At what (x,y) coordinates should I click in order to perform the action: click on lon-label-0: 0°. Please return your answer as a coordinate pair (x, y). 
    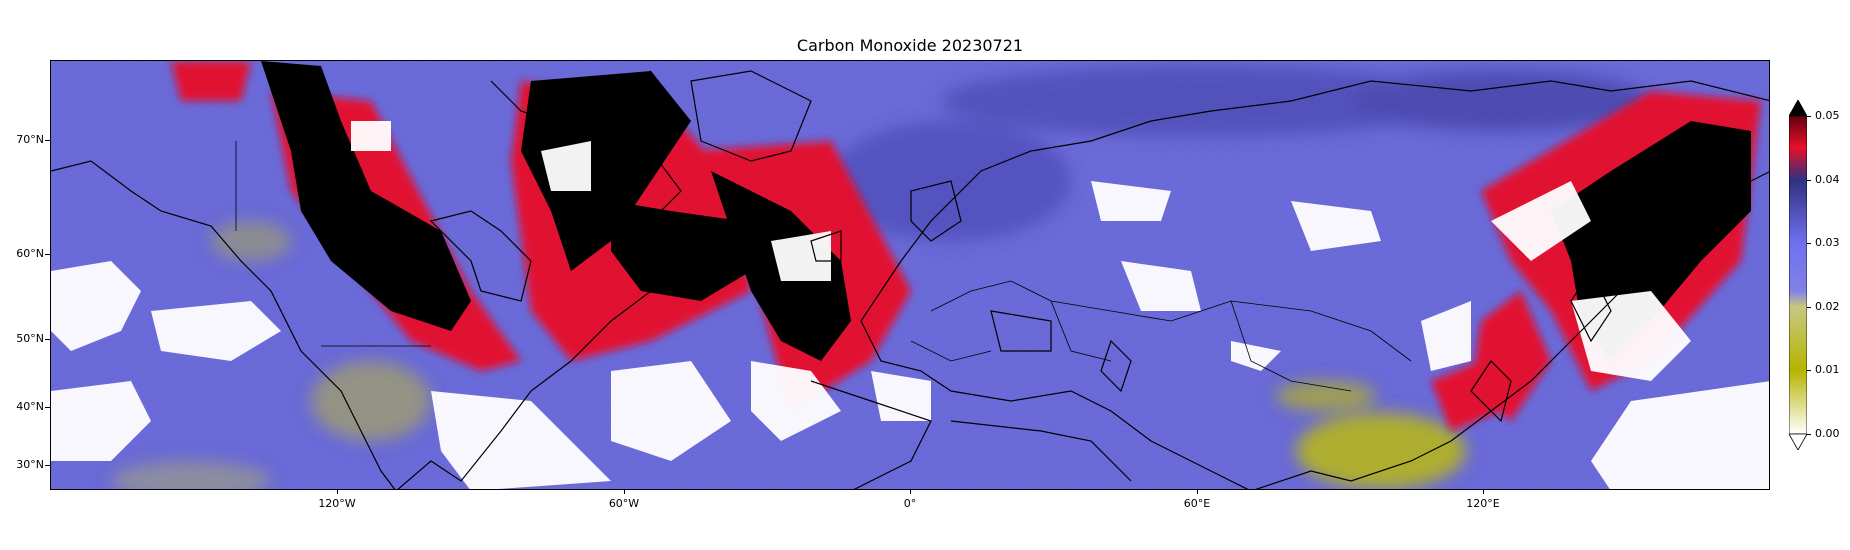
    Looking at the image, I should click on (910, 503).